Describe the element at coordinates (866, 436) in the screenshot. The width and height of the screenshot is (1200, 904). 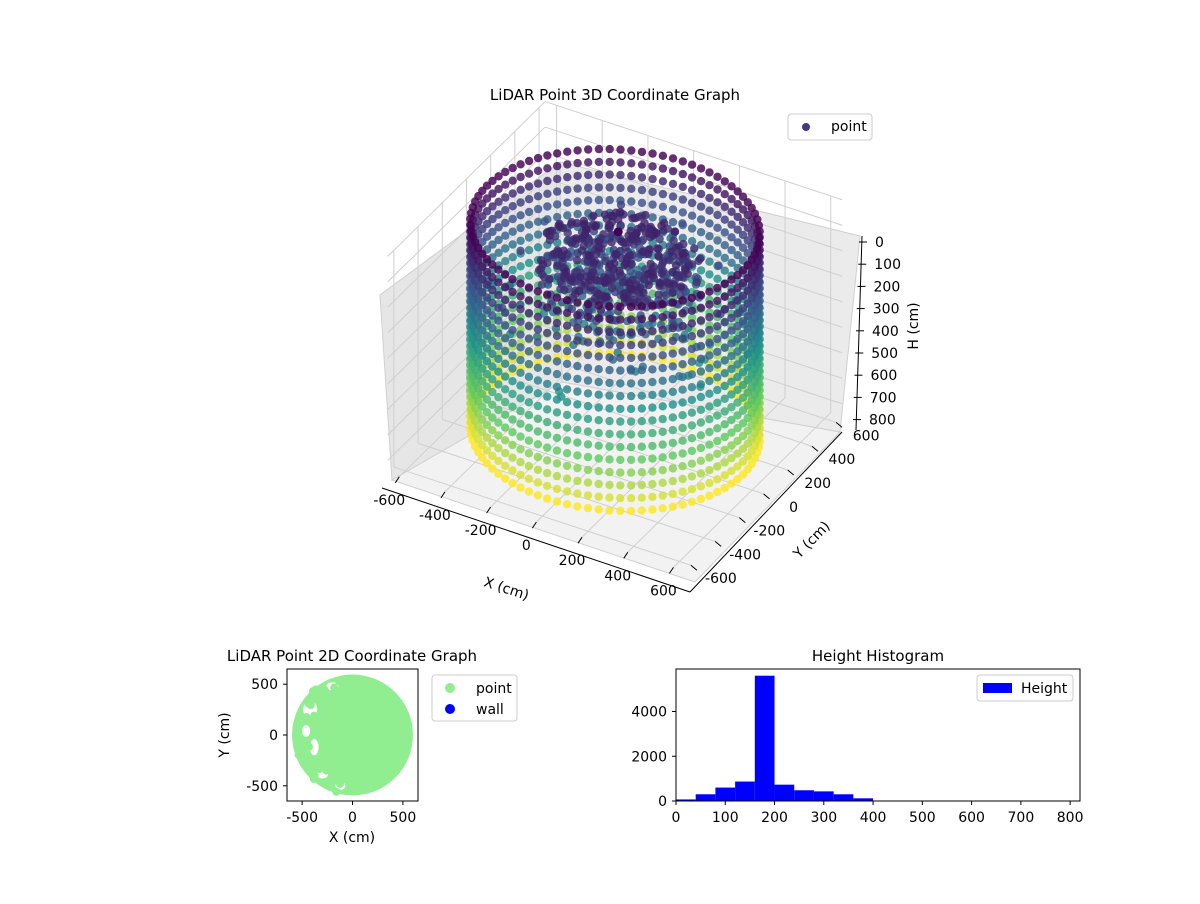
I see `y-tick-label-3d: 600` at that location.